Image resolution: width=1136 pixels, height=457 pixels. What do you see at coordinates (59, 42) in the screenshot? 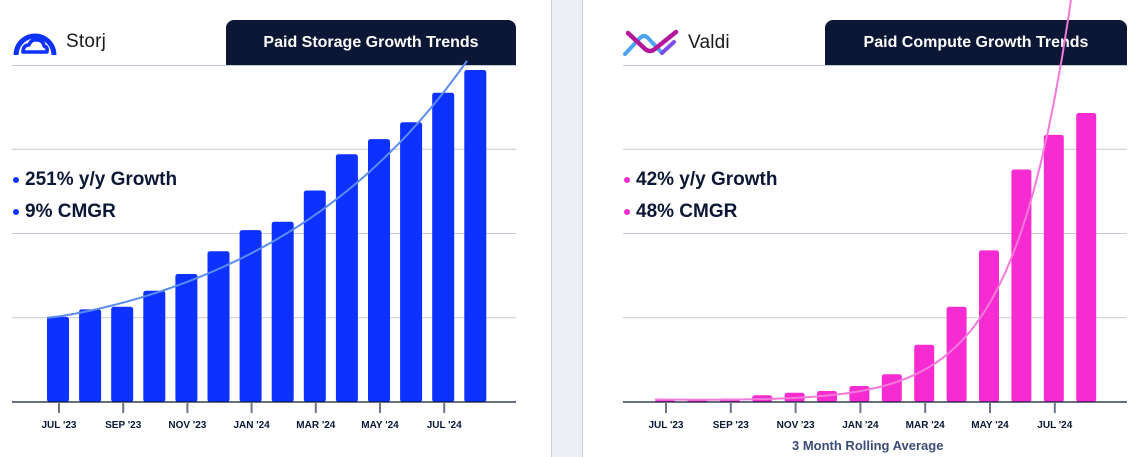
I see `storj-brand: Storj` at bounding box center [59, 42].